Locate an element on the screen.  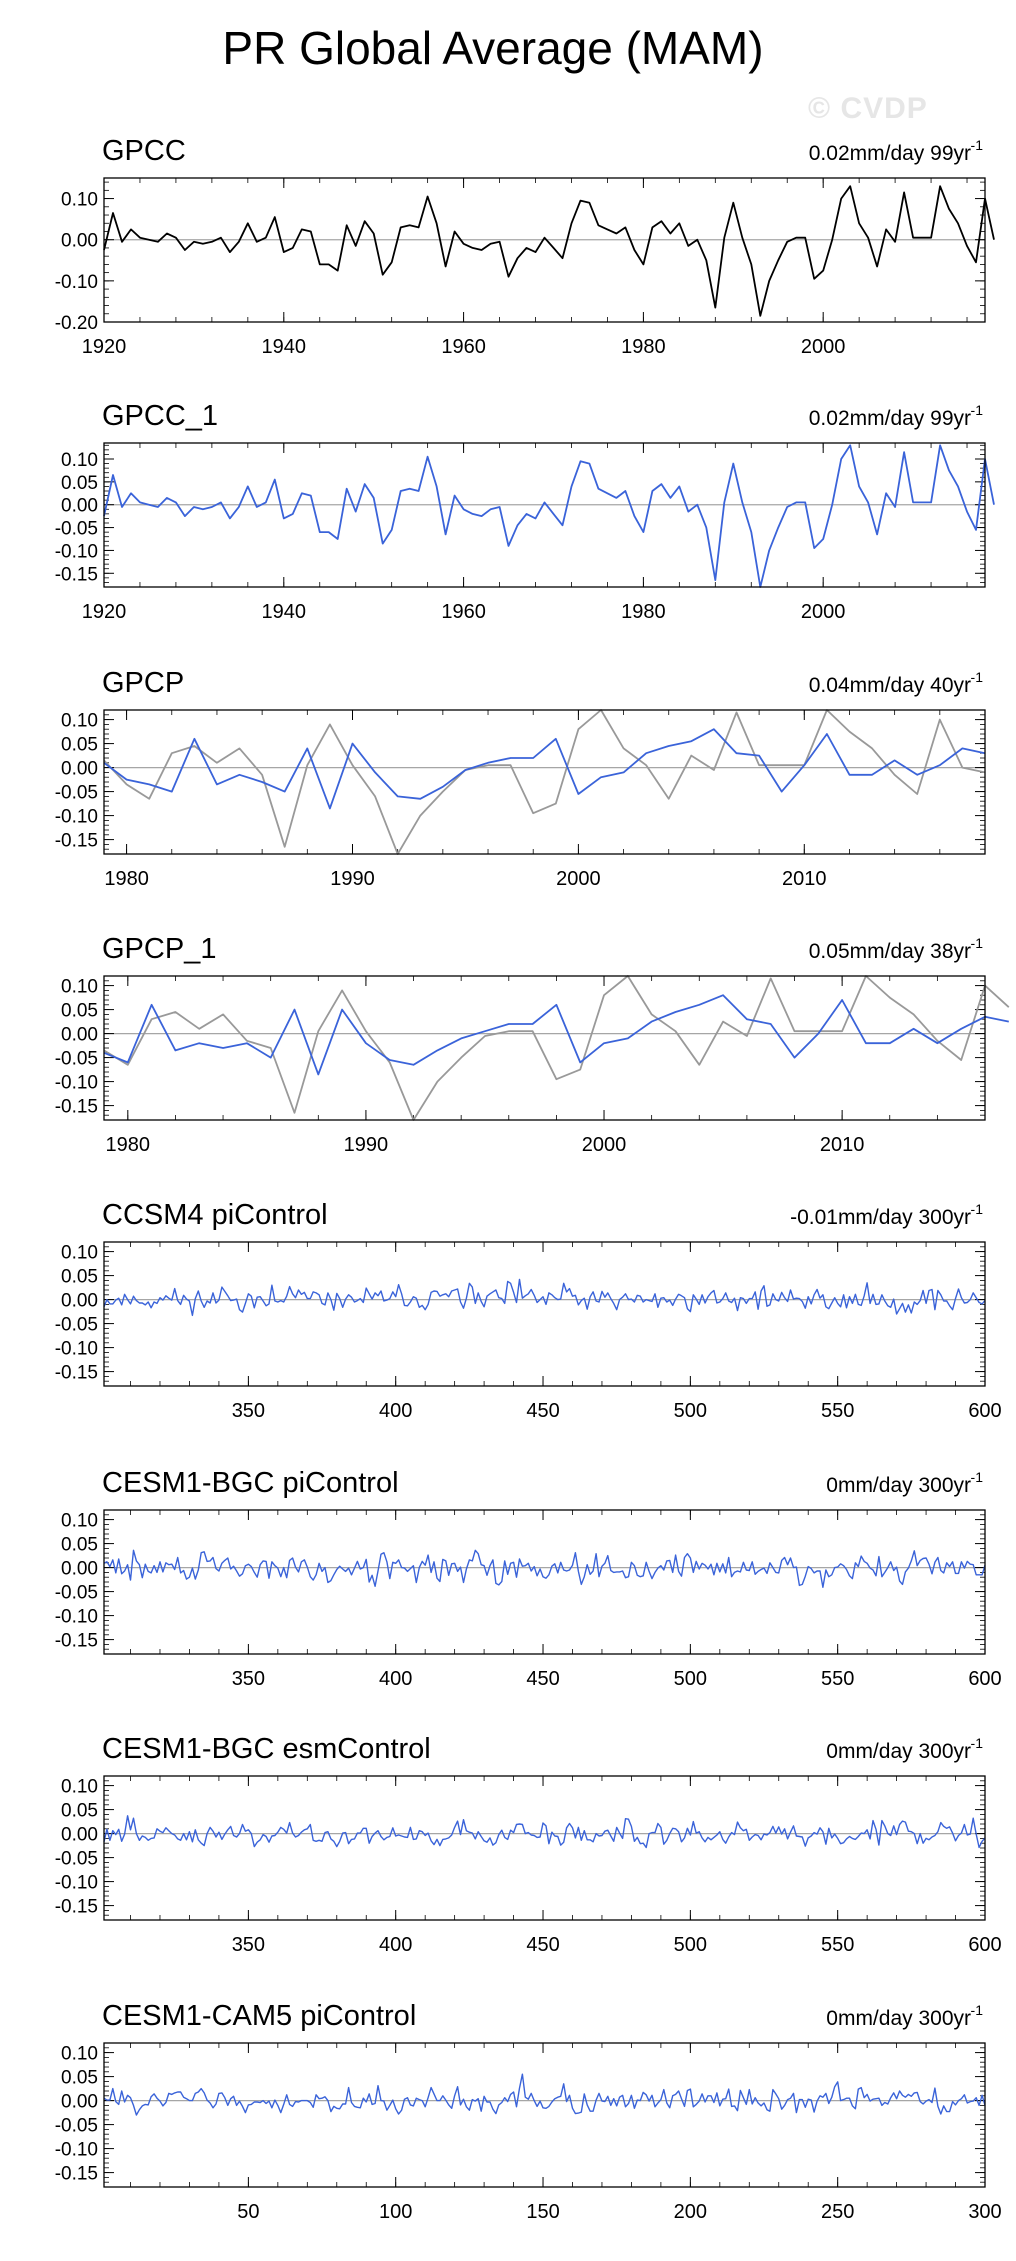
series-line-gpcp is located at coordinates (556, 1035).